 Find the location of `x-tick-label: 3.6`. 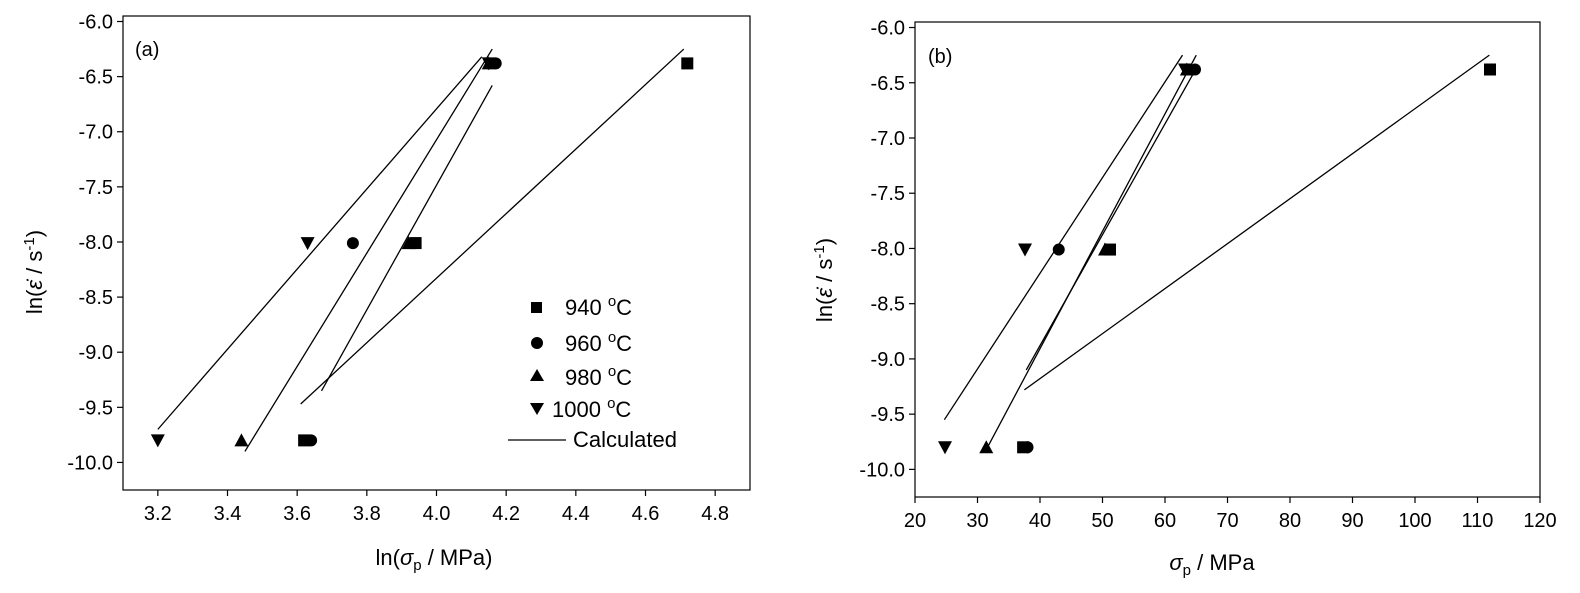

x-tick-label: 3.6 is located at coordinates (297, 514).